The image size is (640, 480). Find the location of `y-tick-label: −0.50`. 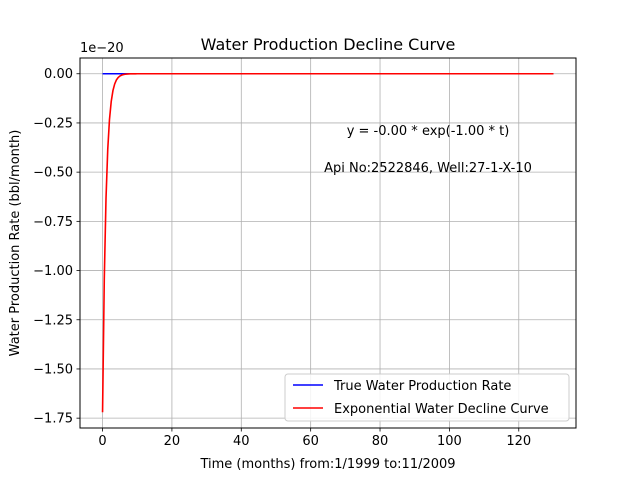

y-tick-label: −0.50 is located at coordinates (53, 173).